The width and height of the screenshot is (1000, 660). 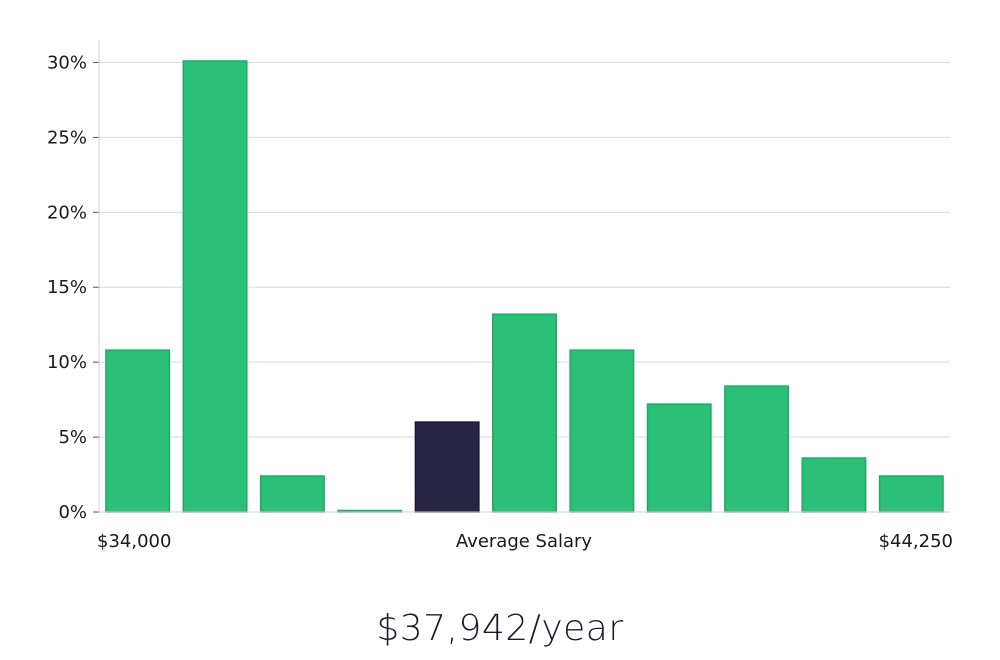 I want to click on y-tick-label: 15%, so click(x=67, y=287).